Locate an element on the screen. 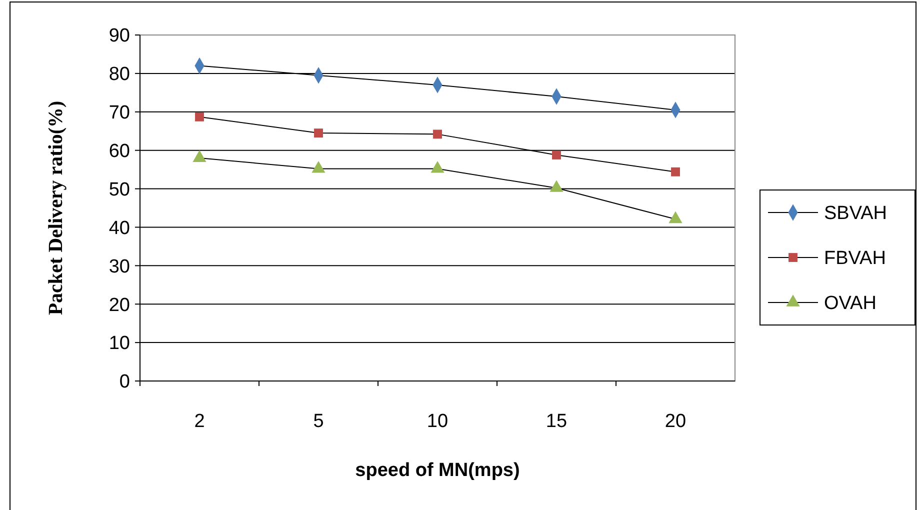 The image size is (920, 510). x-tick-label: 15 is located at coordinates (557, 421).